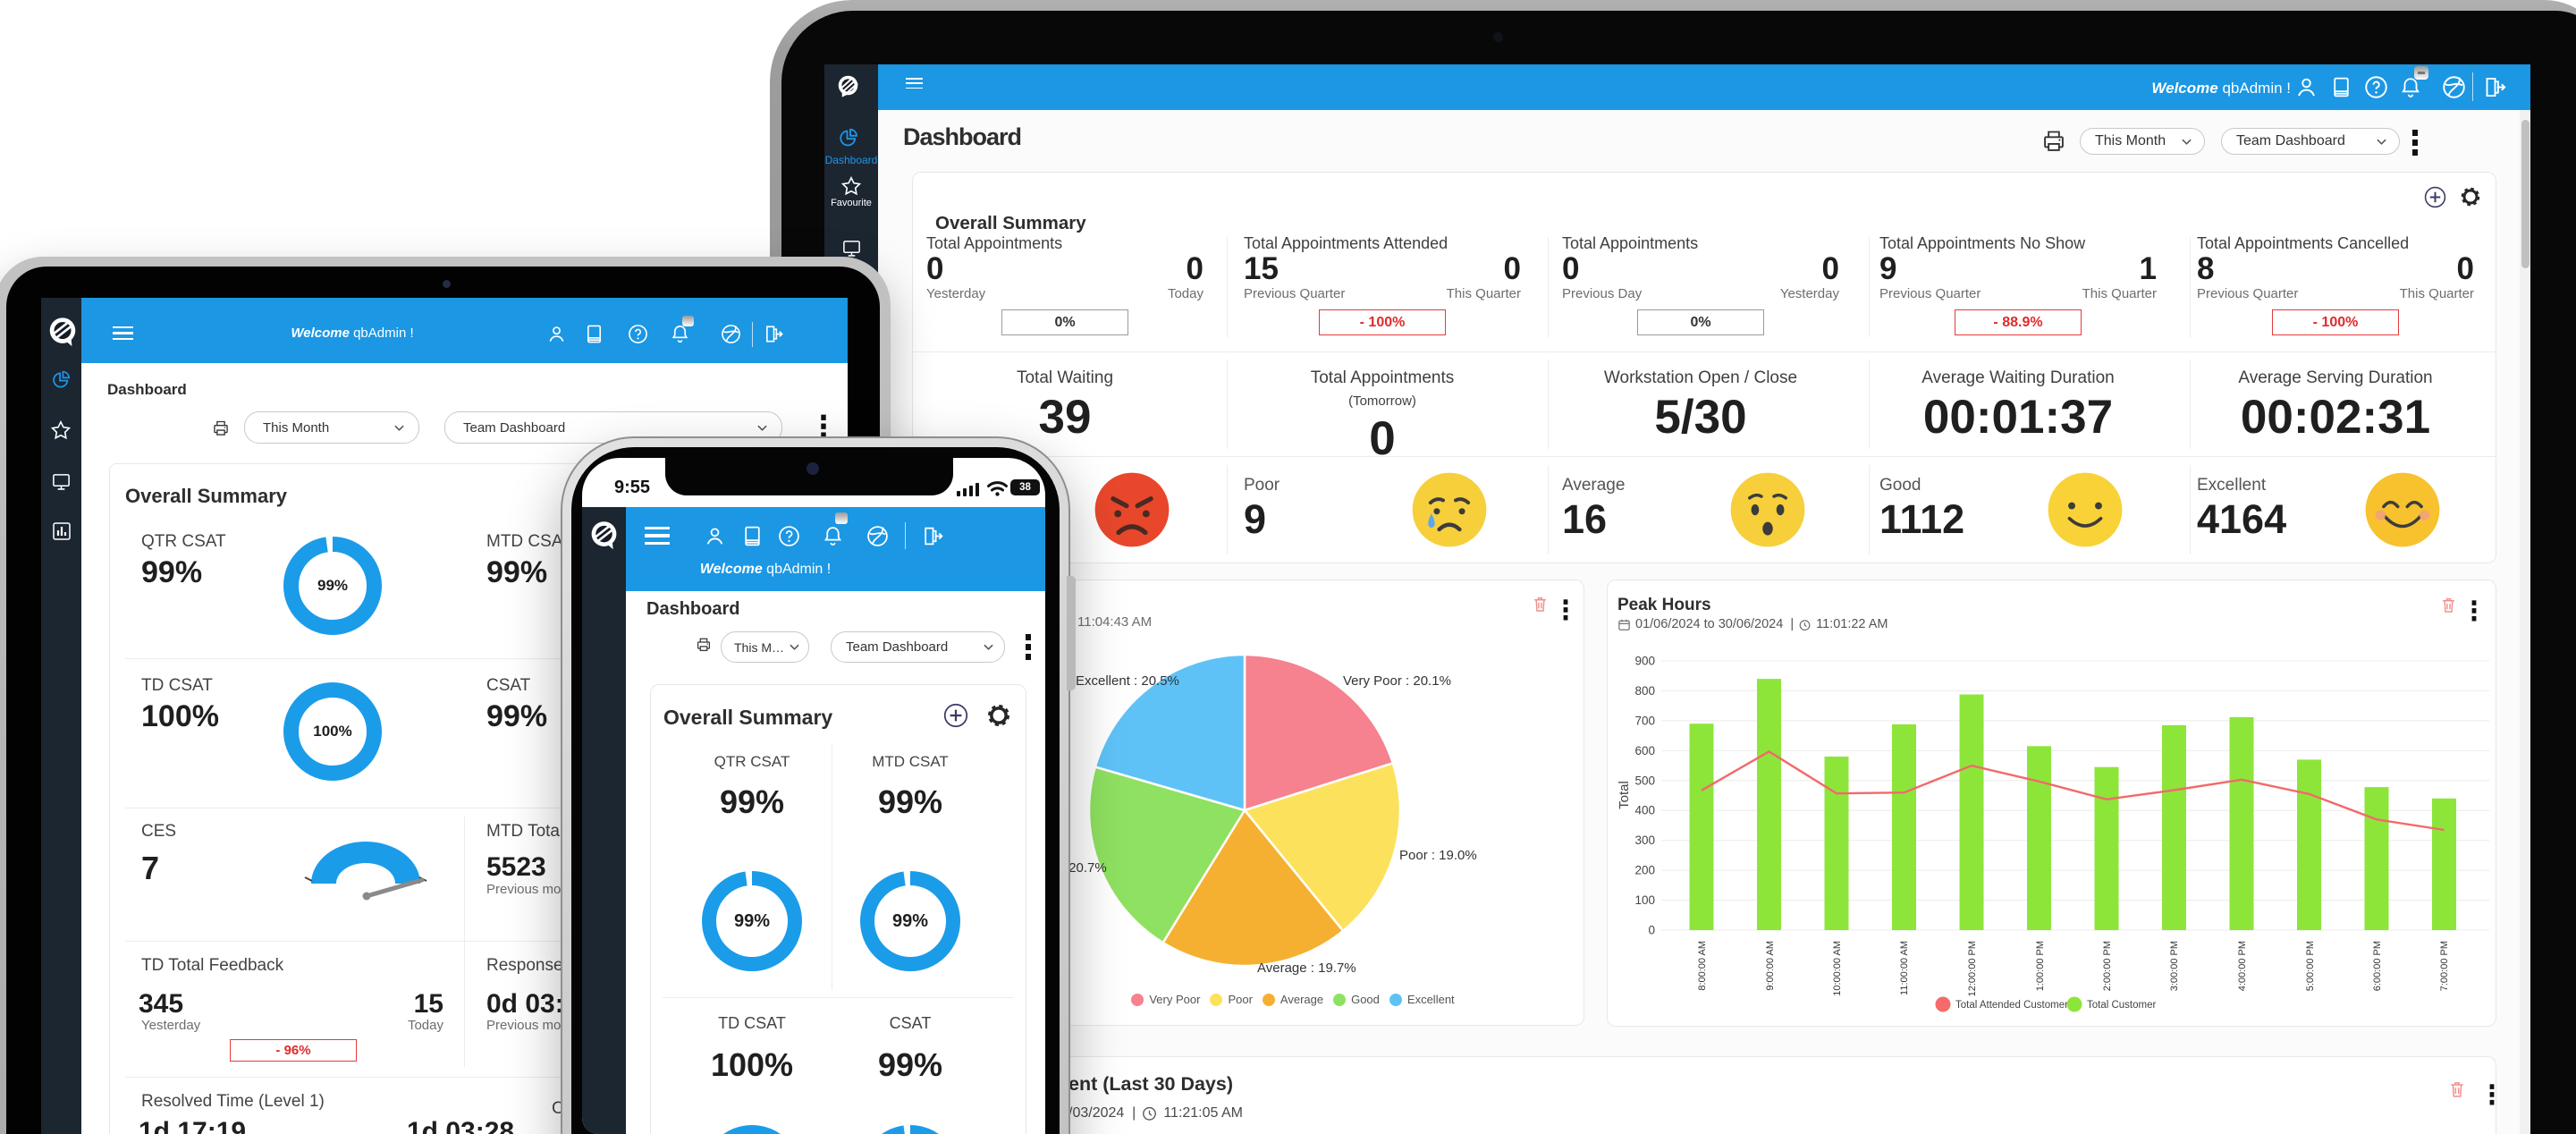 This screenshot has height=1134, width=2576. Describe the element at coordinates (2040, 966) in the screenshot. I see `svg-text: 1:00:00 PM` at that location.